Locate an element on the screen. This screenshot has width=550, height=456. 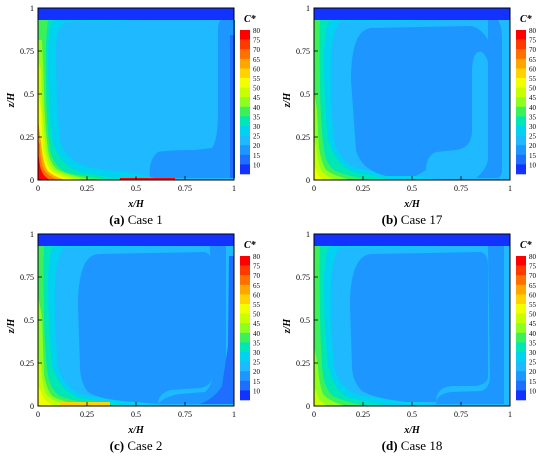
colorbar-level-label: 10 is located at coordinates (533, 165).